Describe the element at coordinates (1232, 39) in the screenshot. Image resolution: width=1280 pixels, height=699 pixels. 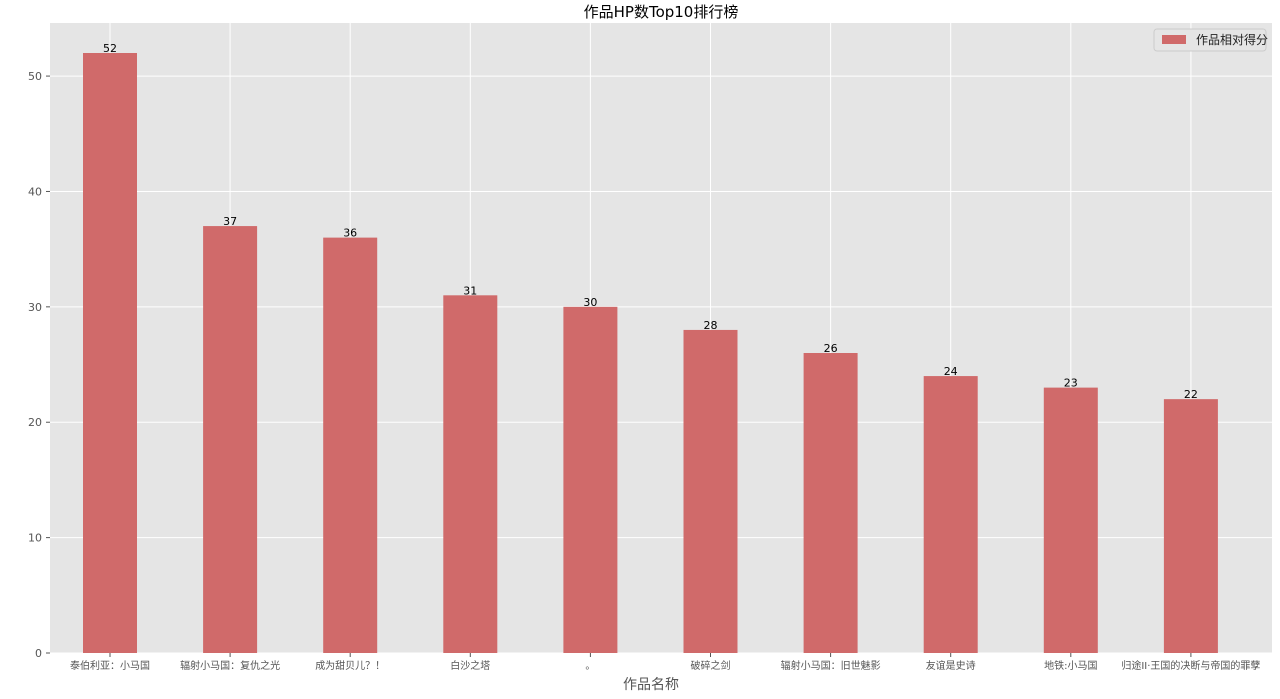
I see `legend-label: 作品相对得分` at that location.